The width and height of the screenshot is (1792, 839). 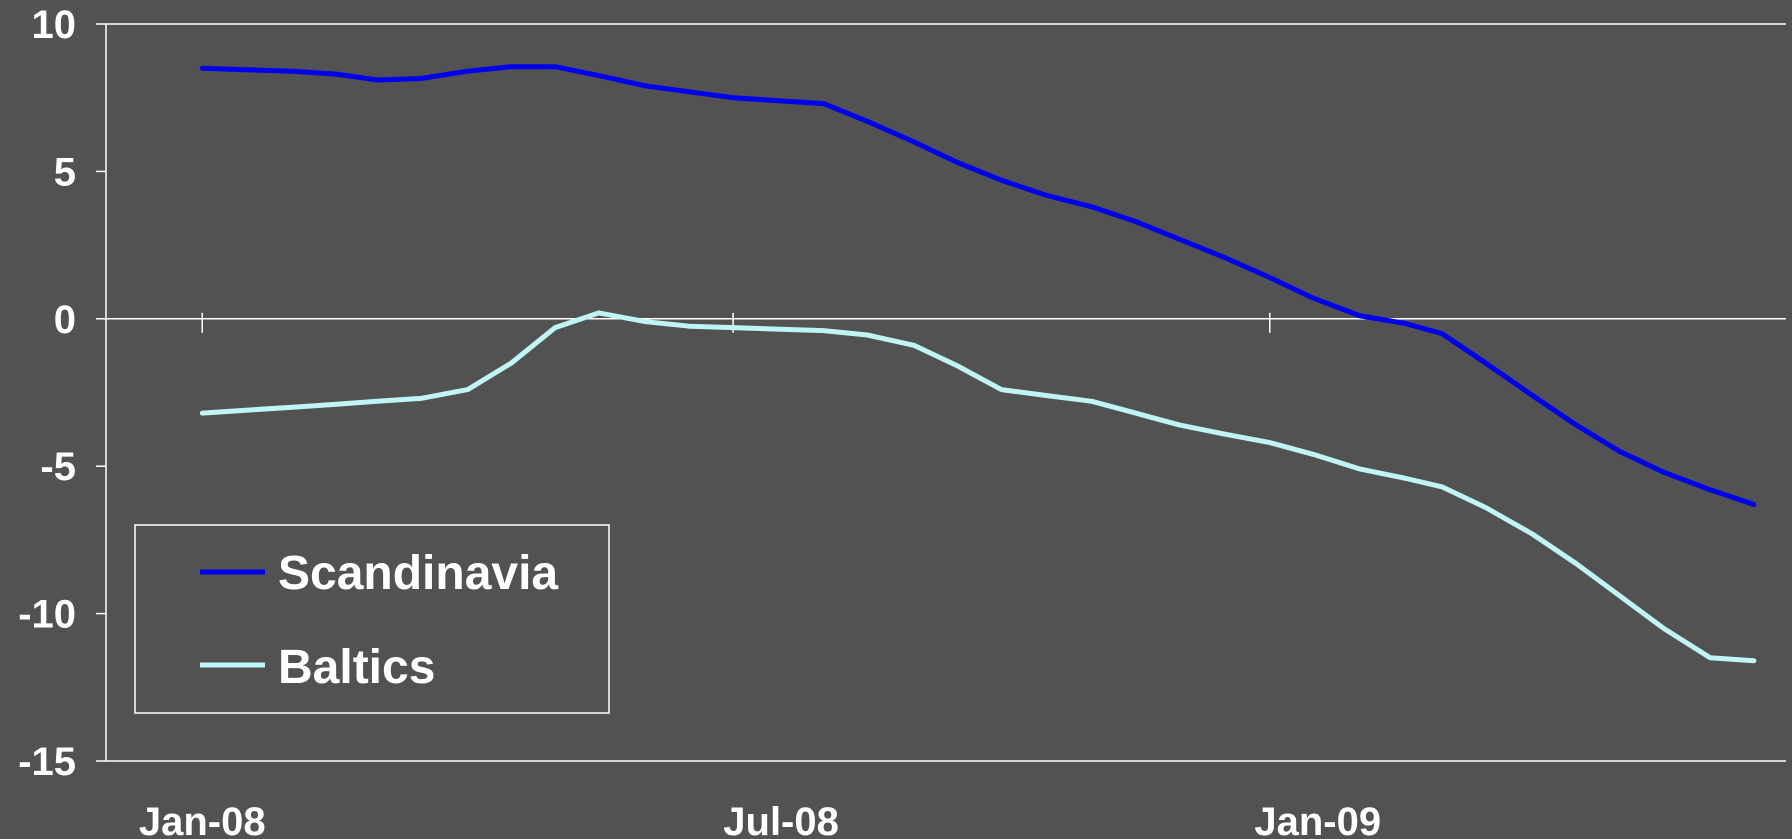 What do you see at coordinates (65, 320) in the screenshot?
I see `y-tick-label: 0` at bounding box center [65, 320].